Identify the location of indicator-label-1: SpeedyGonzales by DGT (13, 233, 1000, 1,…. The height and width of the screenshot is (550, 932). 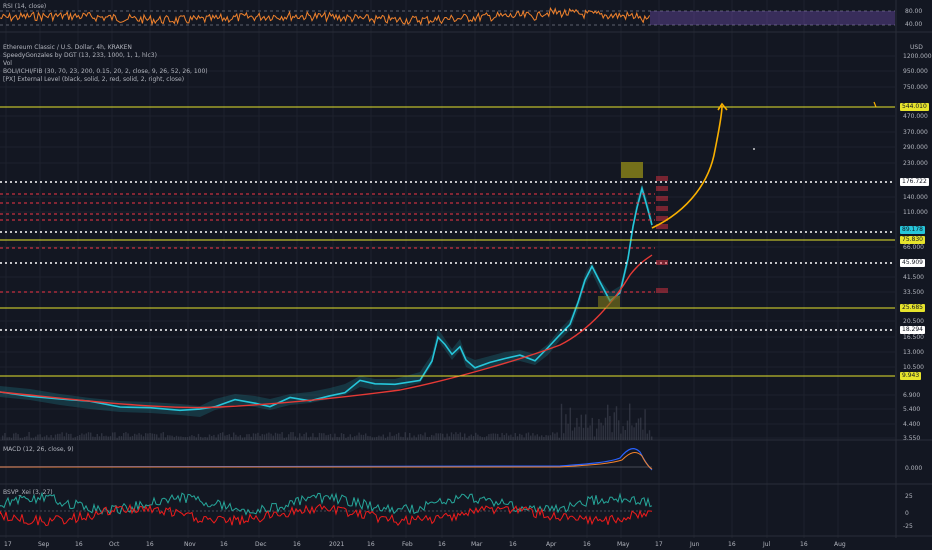
(80, 55).